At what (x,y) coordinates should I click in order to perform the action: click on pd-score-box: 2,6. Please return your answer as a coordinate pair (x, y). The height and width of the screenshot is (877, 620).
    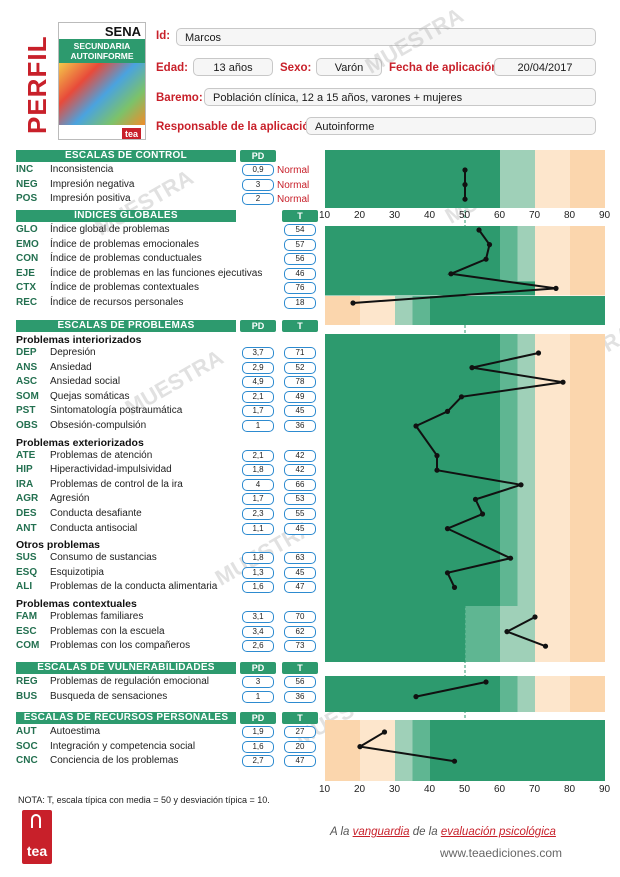
    Looking at the image, I should click on (258, 646).